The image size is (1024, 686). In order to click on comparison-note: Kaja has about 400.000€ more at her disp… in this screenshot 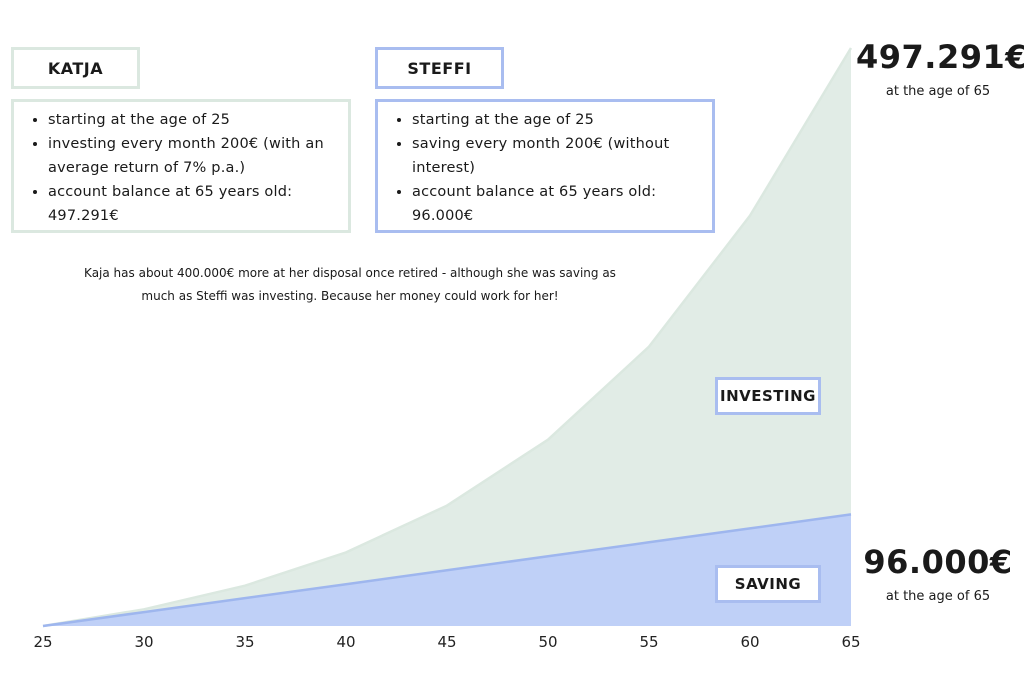, I will do `click(350, 284)`.